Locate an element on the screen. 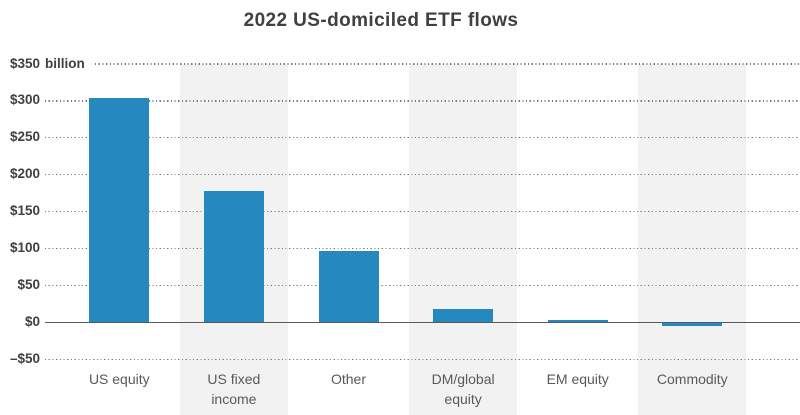 The width and height of the screenshot is (800, 415). bar-em-equity is located at coordinates (577, 321).